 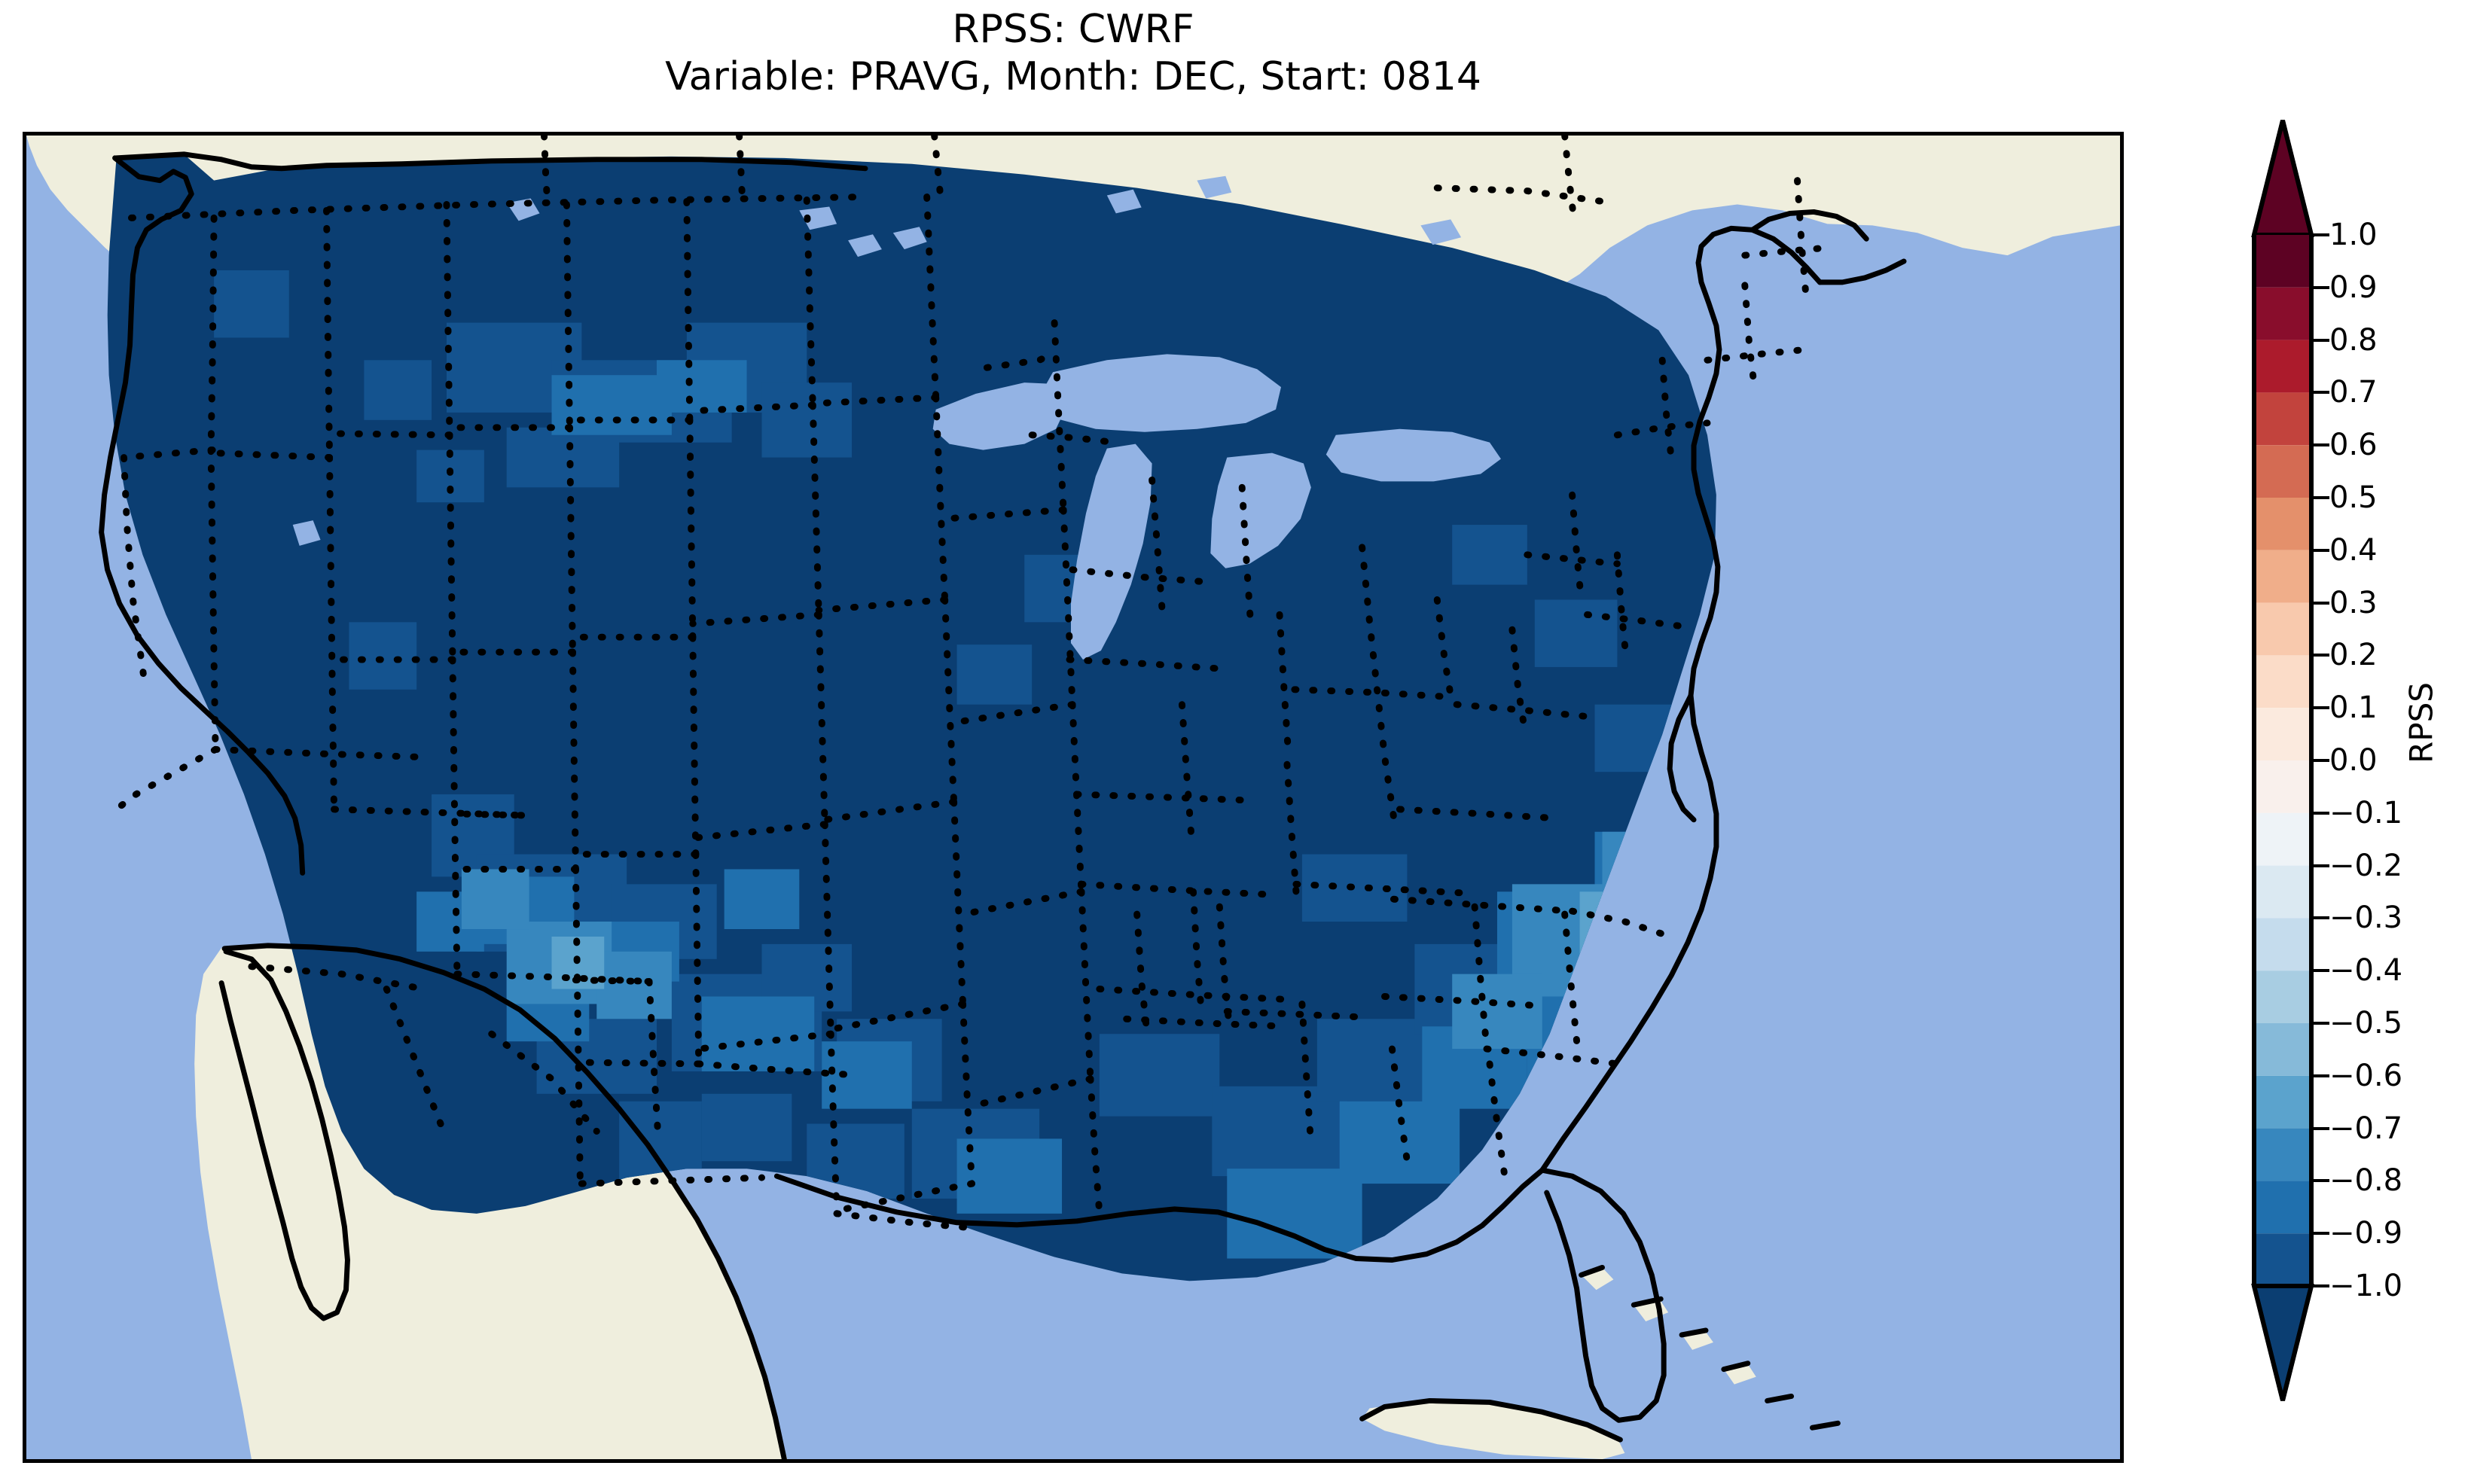 What do you see at coordinates (2353, 340) in the screenshot?
I see `colorbar-tick-label: 0.8` at bounding box center [2353, 340].